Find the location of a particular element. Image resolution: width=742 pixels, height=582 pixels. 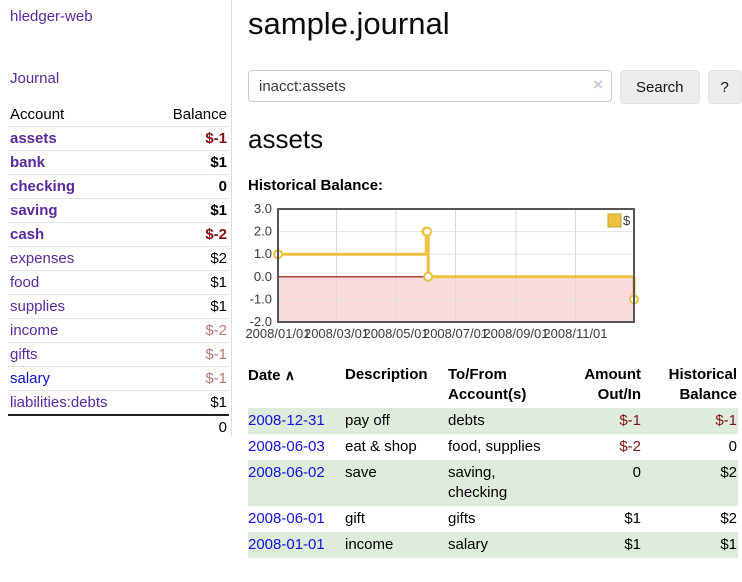

account-row-assets: assets $-1 is located at coordinates (118, 138).